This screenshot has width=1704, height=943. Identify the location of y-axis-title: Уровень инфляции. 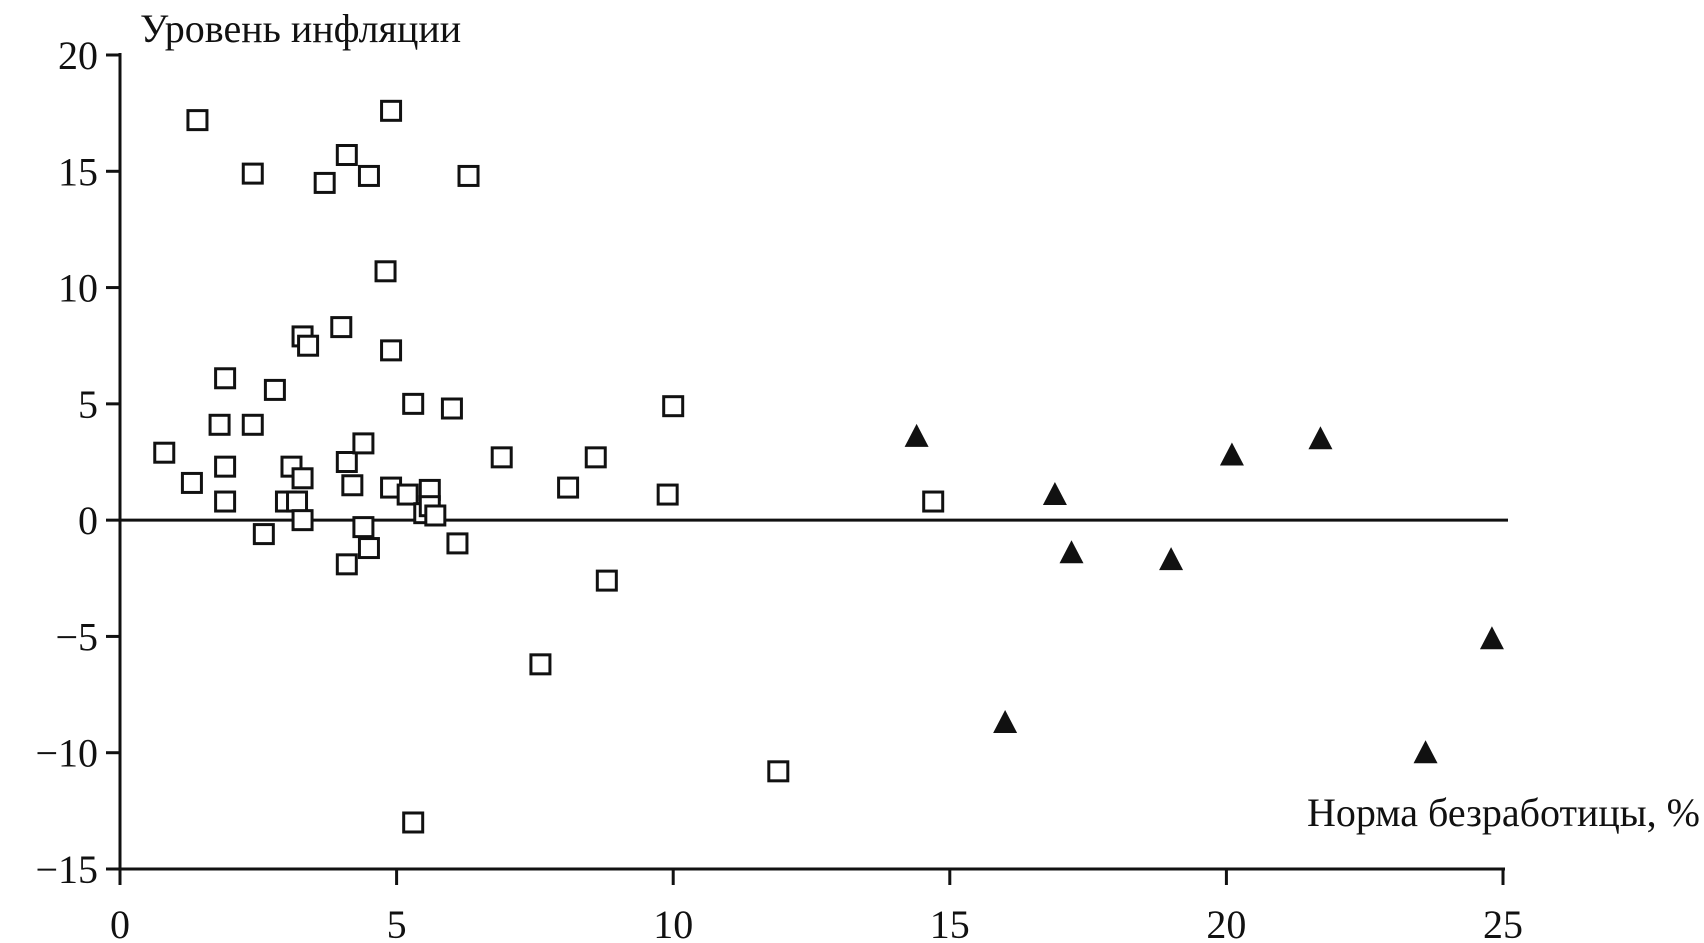
(300, 28).